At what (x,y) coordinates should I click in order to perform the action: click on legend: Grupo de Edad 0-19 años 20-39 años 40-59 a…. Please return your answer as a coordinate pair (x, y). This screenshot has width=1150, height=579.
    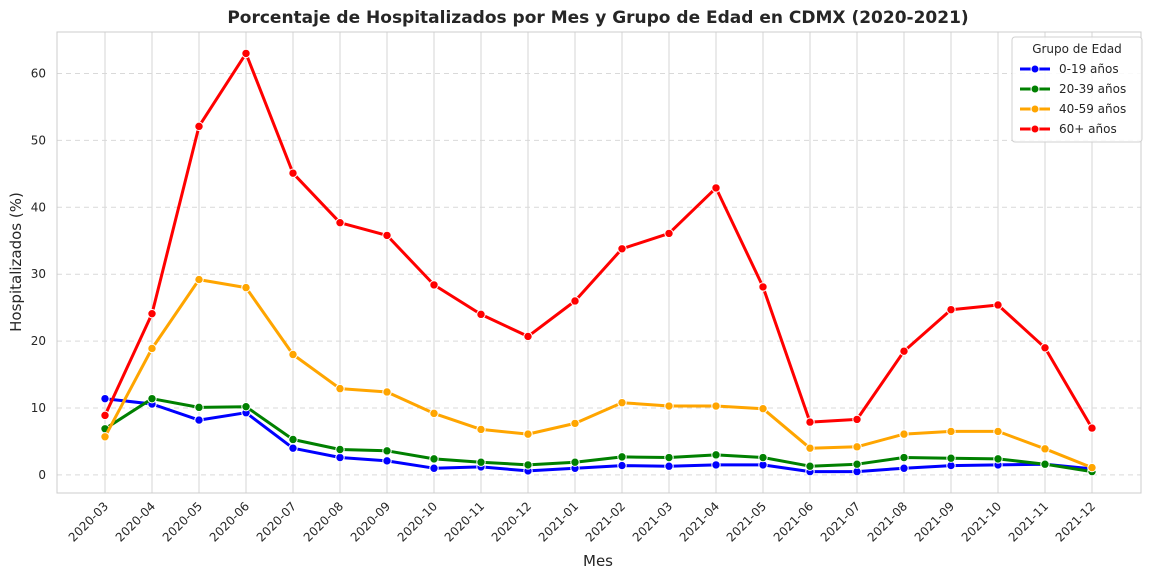
    Looking at the image, I should click on (1077, 89).